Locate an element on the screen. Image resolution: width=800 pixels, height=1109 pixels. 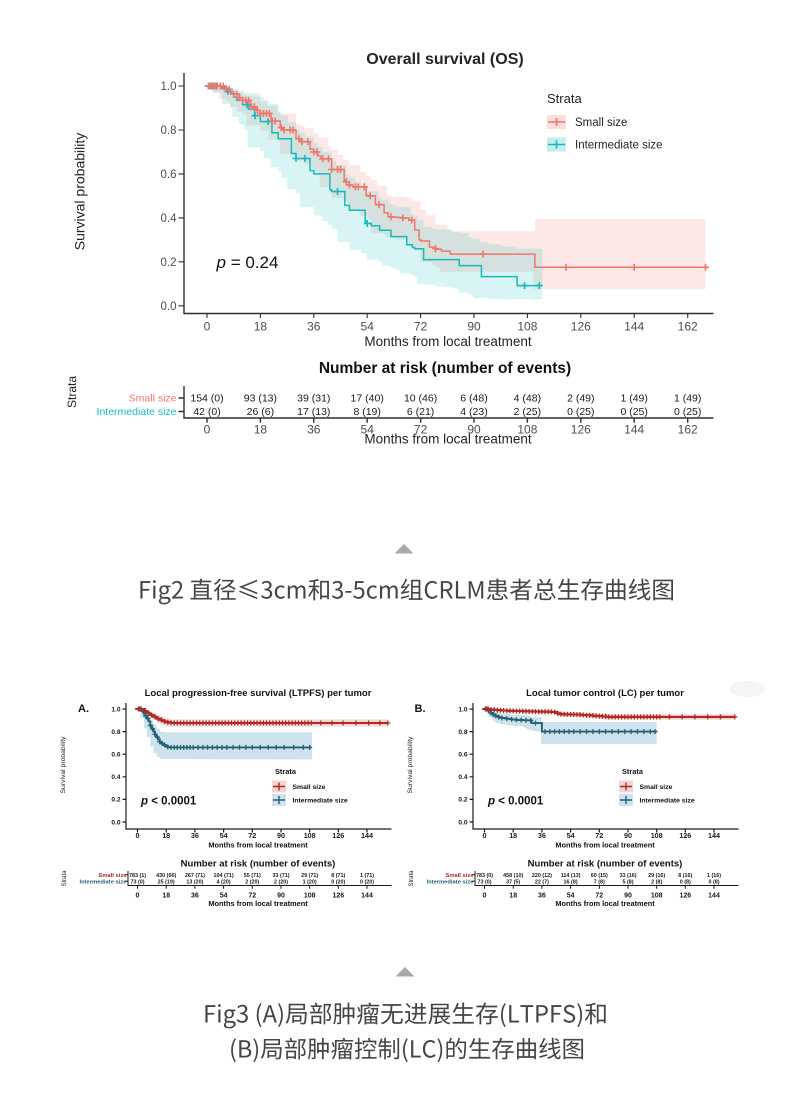
svg-text: 93 (13) is located at coordinates (260, 399).